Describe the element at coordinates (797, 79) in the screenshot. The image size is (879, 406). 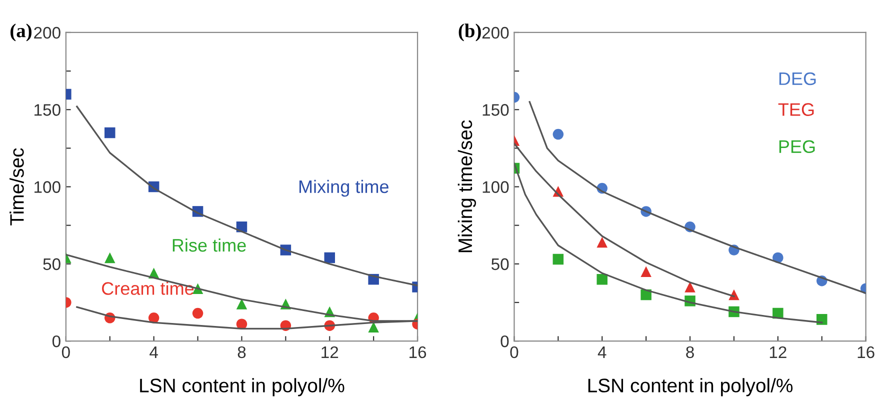
I see `text: DEG` at that location.